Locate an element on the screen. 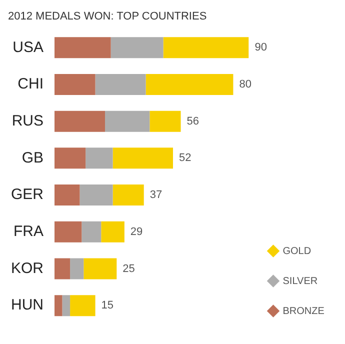 The height and width of the screenshot is (344, 345). legend-label: BRONZE is located at coordinates (303, 311).